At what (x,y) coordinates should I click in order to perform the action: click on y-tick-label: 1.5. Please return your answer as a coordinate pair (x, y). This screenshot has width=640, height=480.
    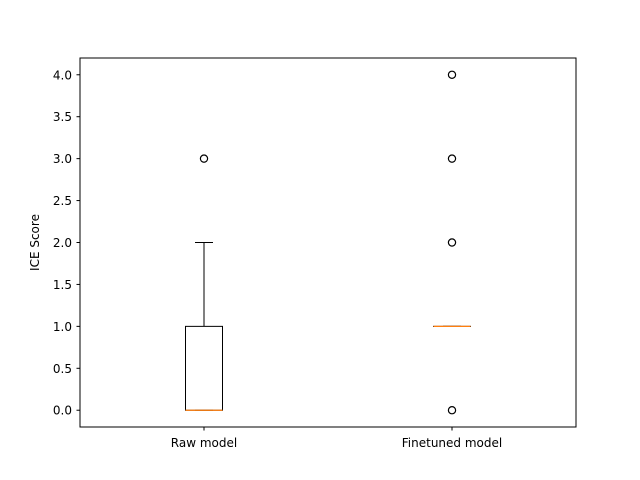
    Looking at the image, I should click on (62, 285).